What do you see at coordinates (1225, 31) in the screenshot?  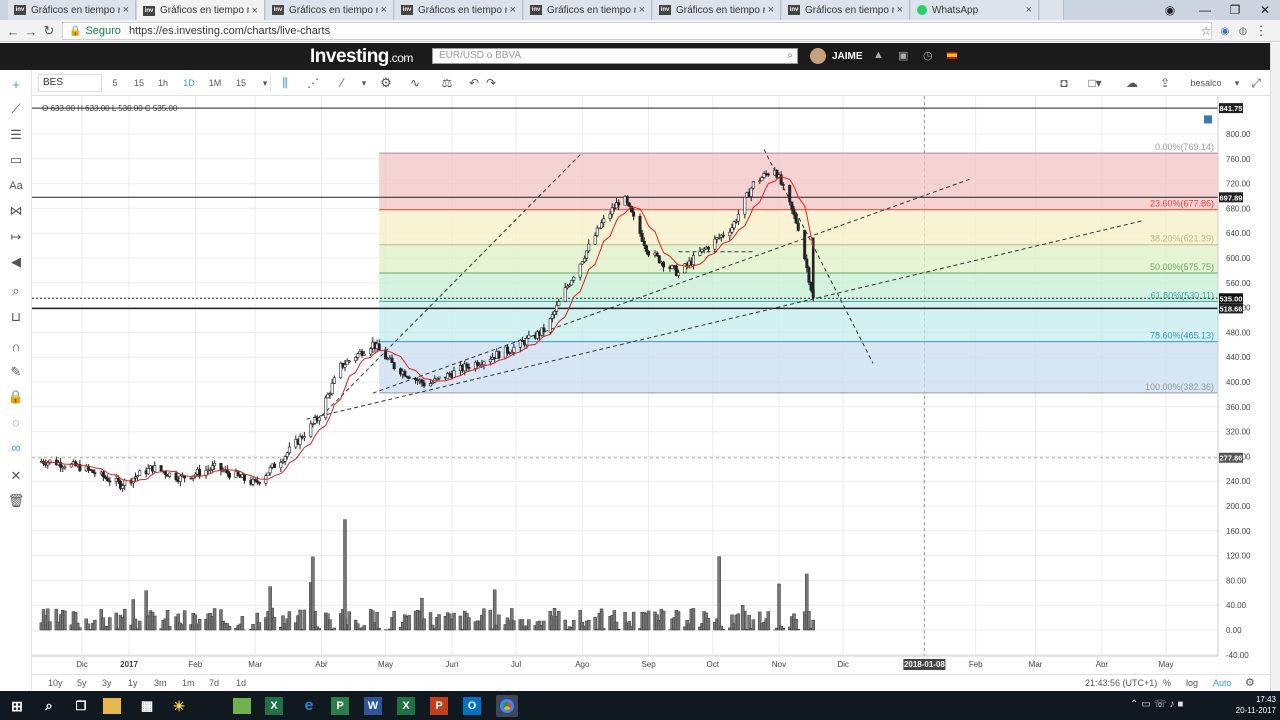 I see `extension-icon: ◉` at bounding box center [1225, 31].